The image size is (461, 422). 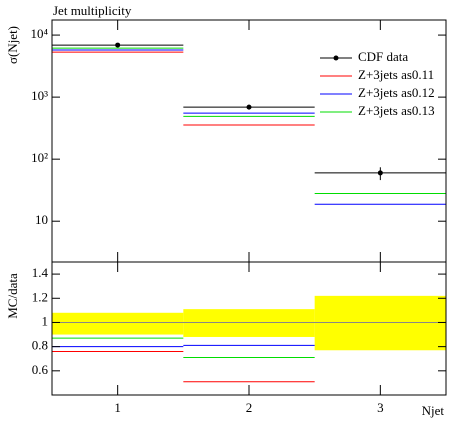 I want to click on y-tick-label: 10, so click(x=41, y=219).